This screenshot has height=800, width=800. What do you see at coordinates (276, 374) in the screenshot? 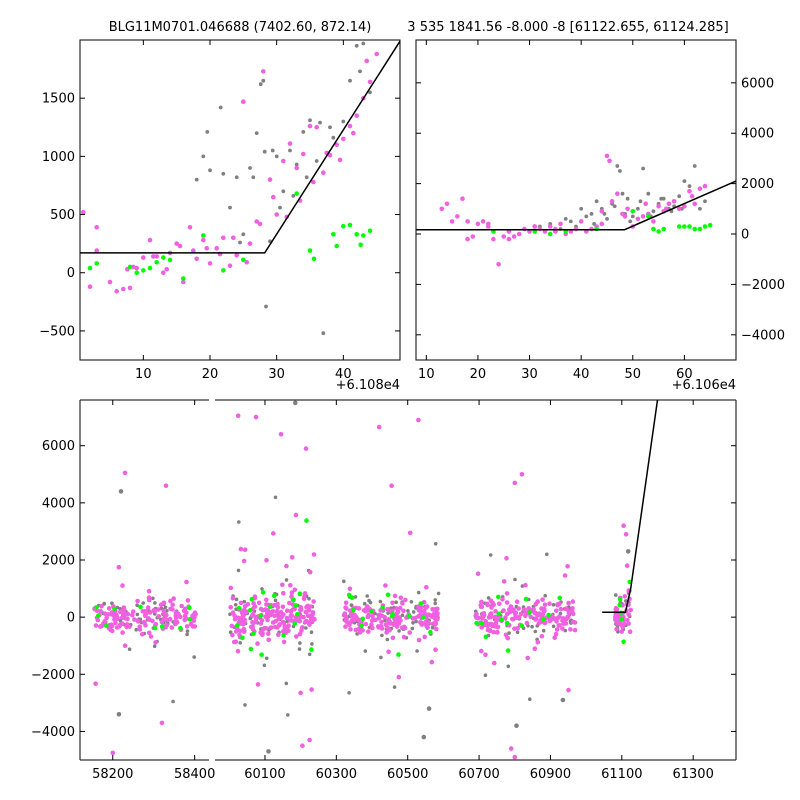
I see `x-tick-label: 30` at bounding box center [276, 374].